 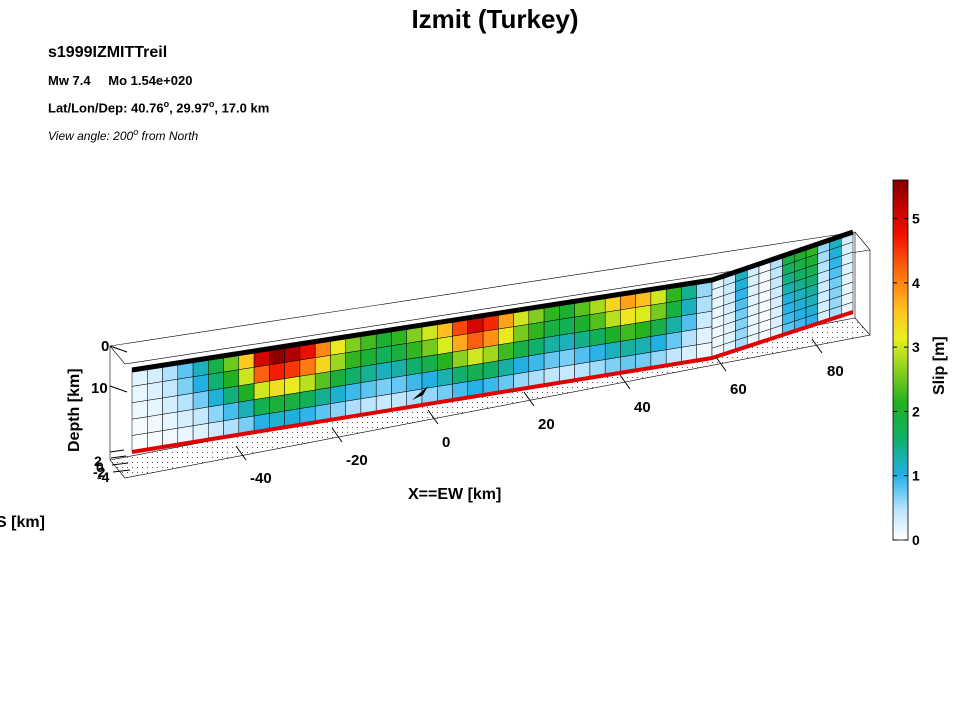 I want to click on box-edge-top-right, so click(x=862, y=241).